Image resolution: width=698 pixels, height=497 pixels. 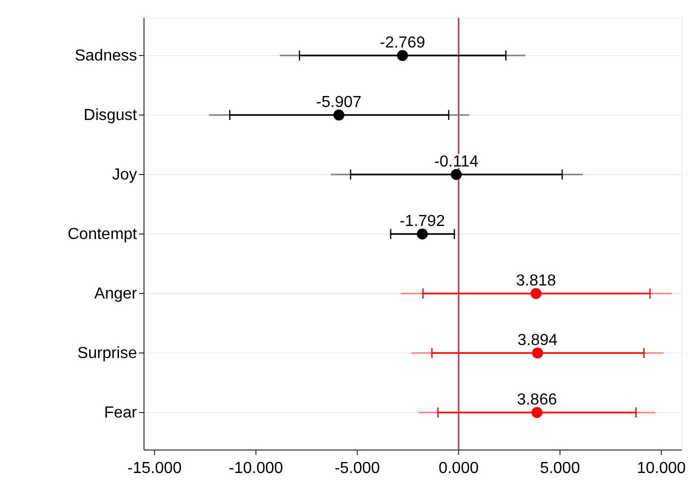 I want to click on data-label: -5.907, so click(x=339, y=102).